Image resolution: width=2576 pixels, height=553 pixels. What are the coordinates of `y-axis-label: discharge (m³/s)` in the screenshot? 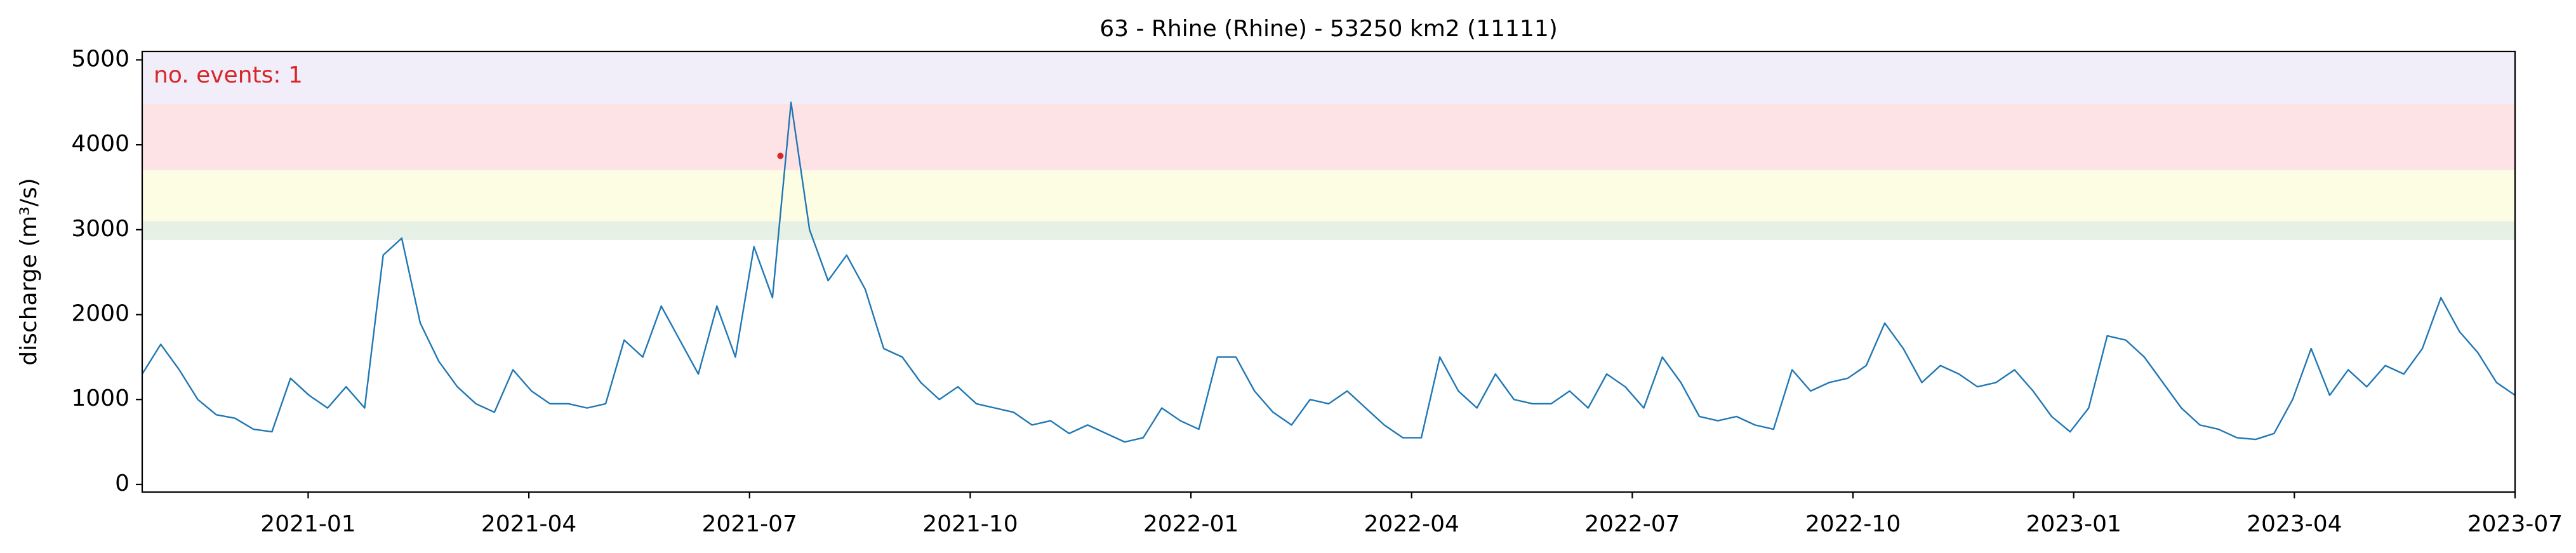 It's located at (29, 271).